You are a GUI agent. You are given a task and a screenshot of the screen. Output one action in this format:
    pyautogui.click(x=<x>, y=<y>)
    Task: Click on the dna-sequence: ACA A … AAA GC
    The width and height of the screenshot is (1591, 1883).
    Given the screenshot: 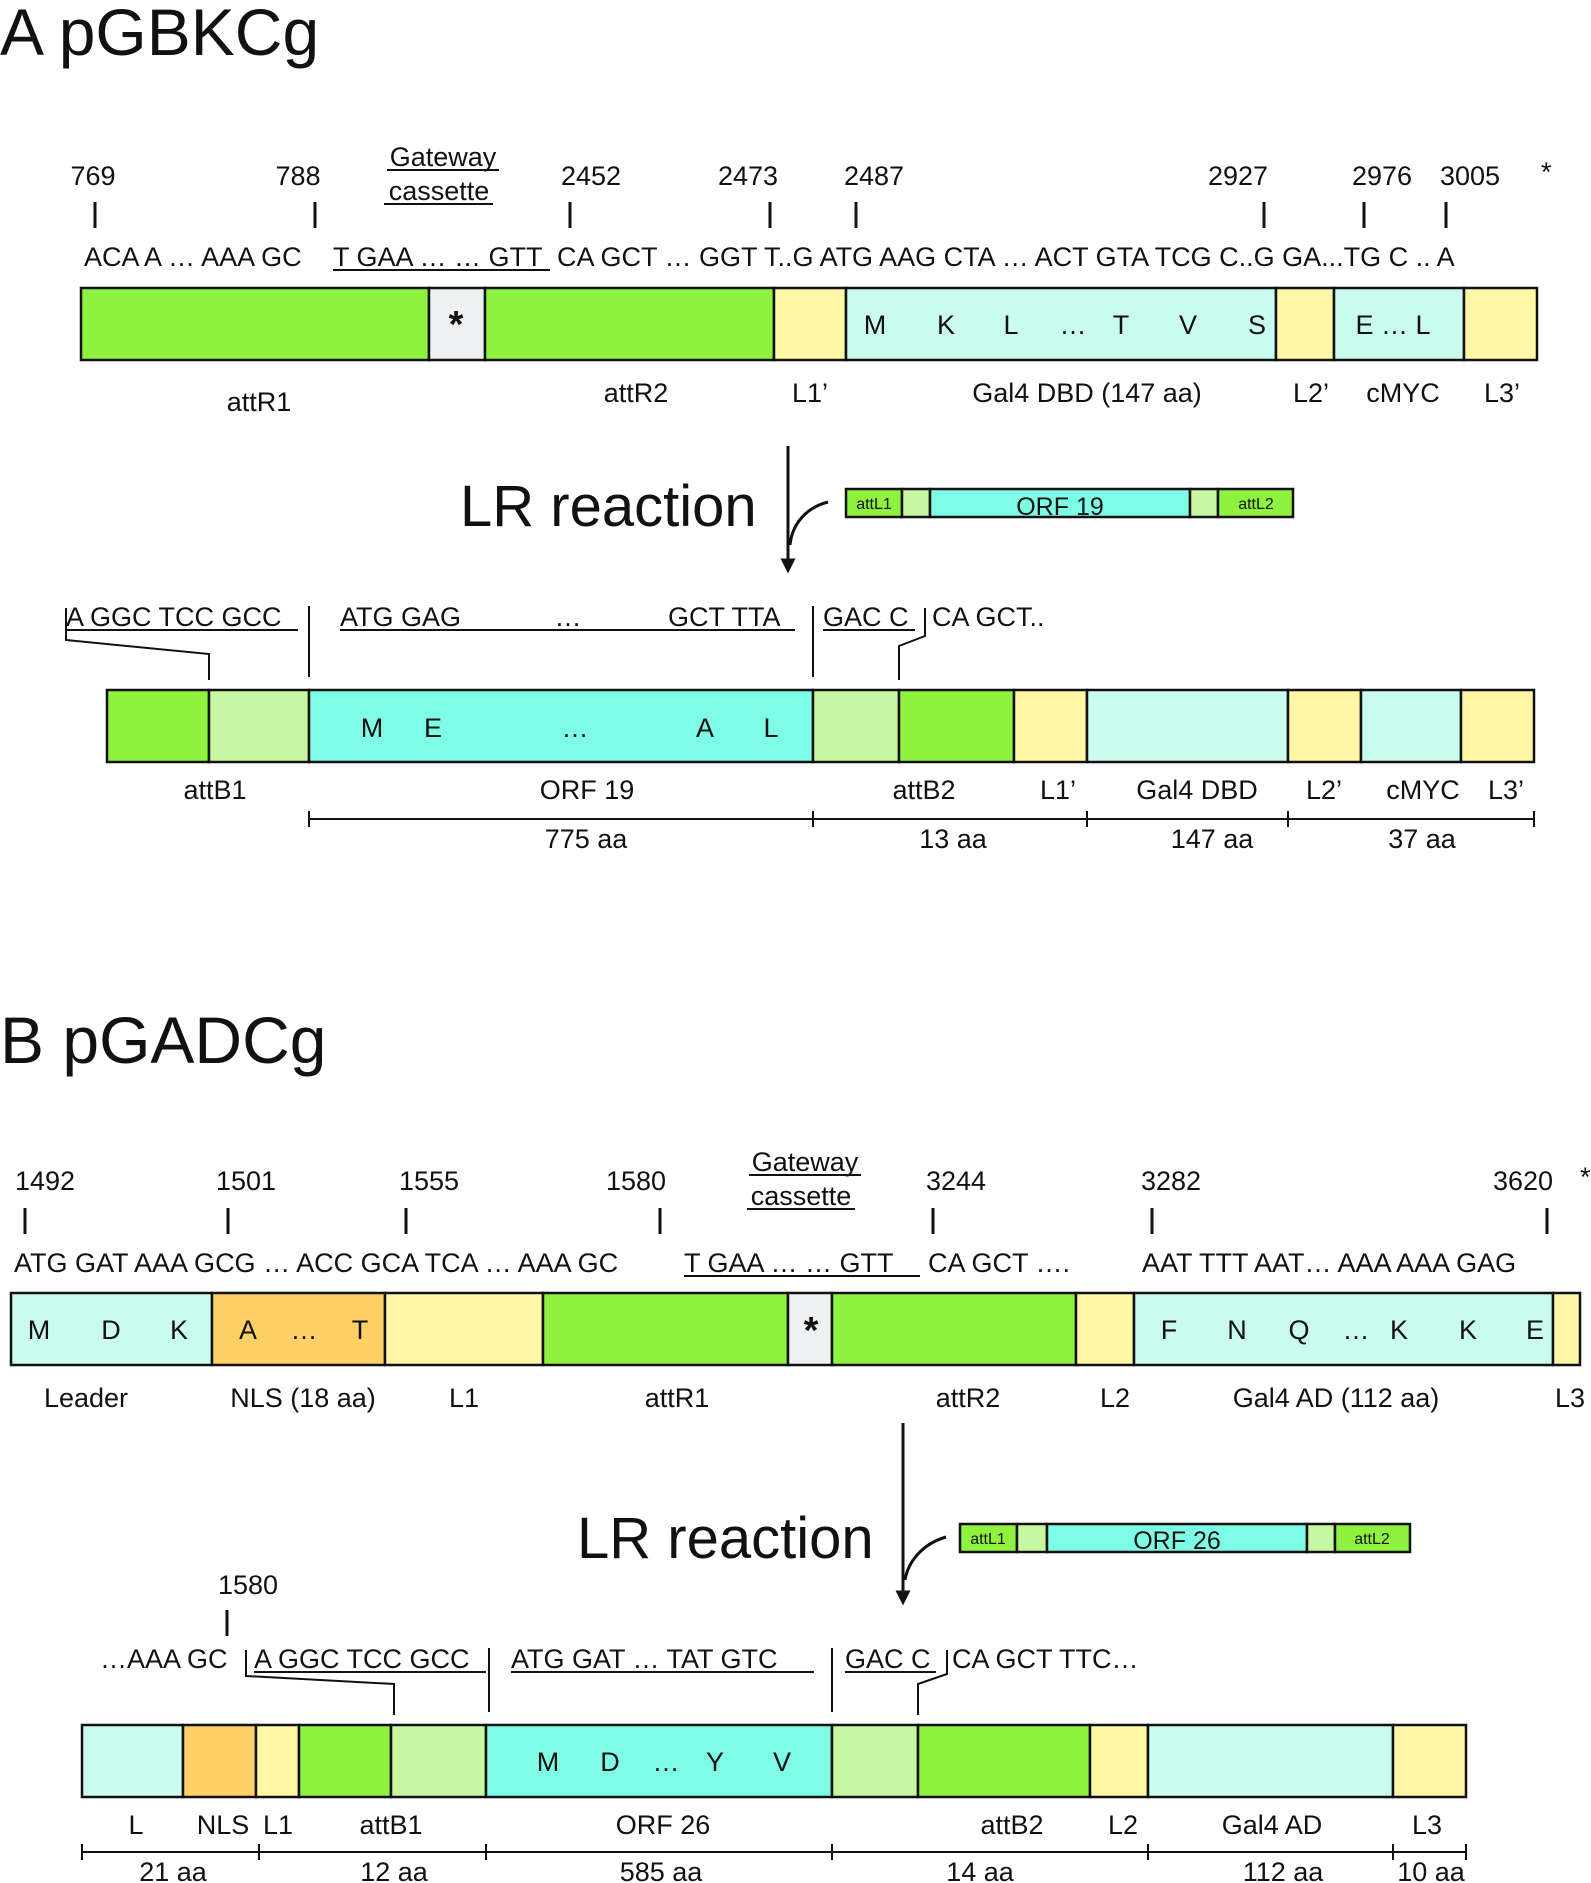 What is the action you would take?
    pyautogui.click(x=193, y=257)
    